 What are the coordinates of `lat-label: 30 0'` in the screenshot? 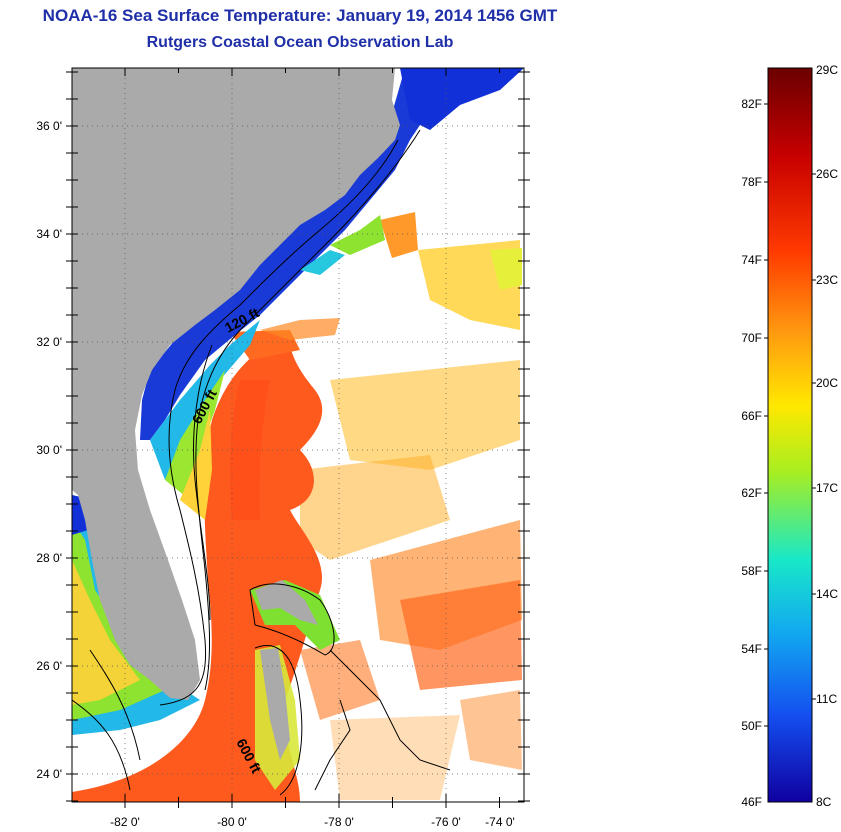 It's located at (49, 450).